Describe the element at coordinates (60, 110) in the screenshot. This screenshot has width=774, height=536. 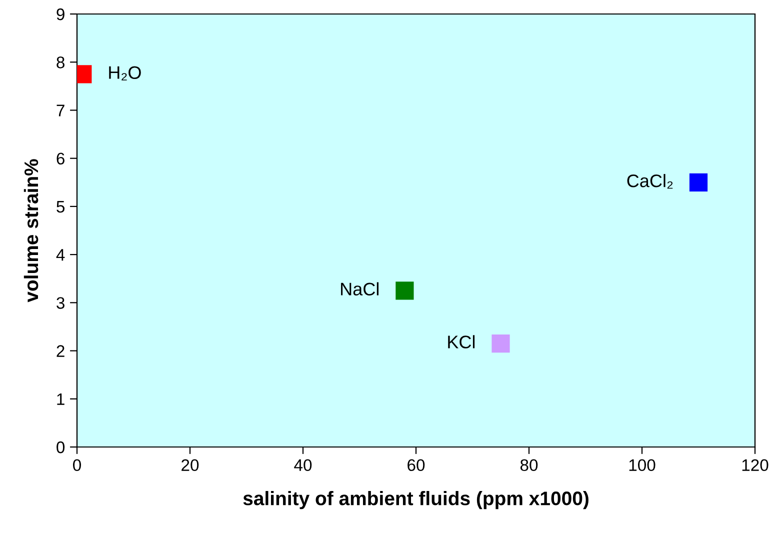
I see `y-tick-label: 7` at that location.